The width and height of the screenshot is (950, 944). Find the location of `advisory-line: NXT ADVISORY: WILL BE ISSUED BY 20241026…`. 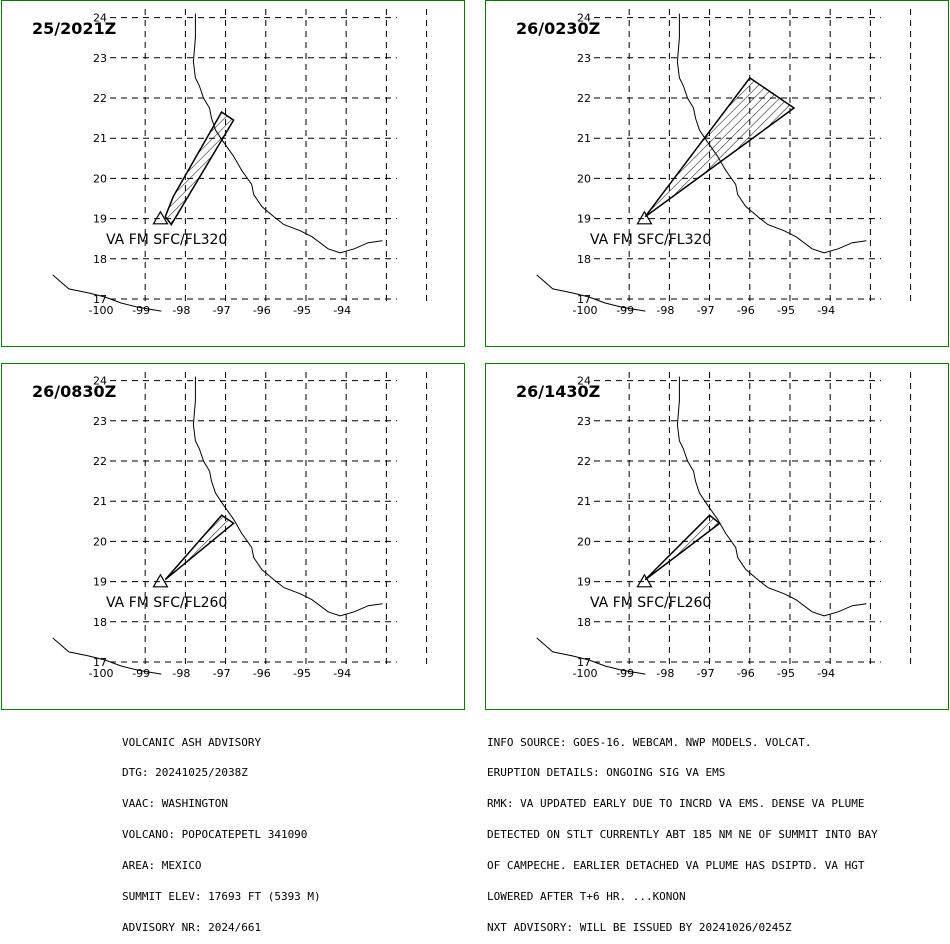

advisory-line: NXT ADVISORY: WILL BE ISSUED BY 20241026… is located at coordinates (639, 927).